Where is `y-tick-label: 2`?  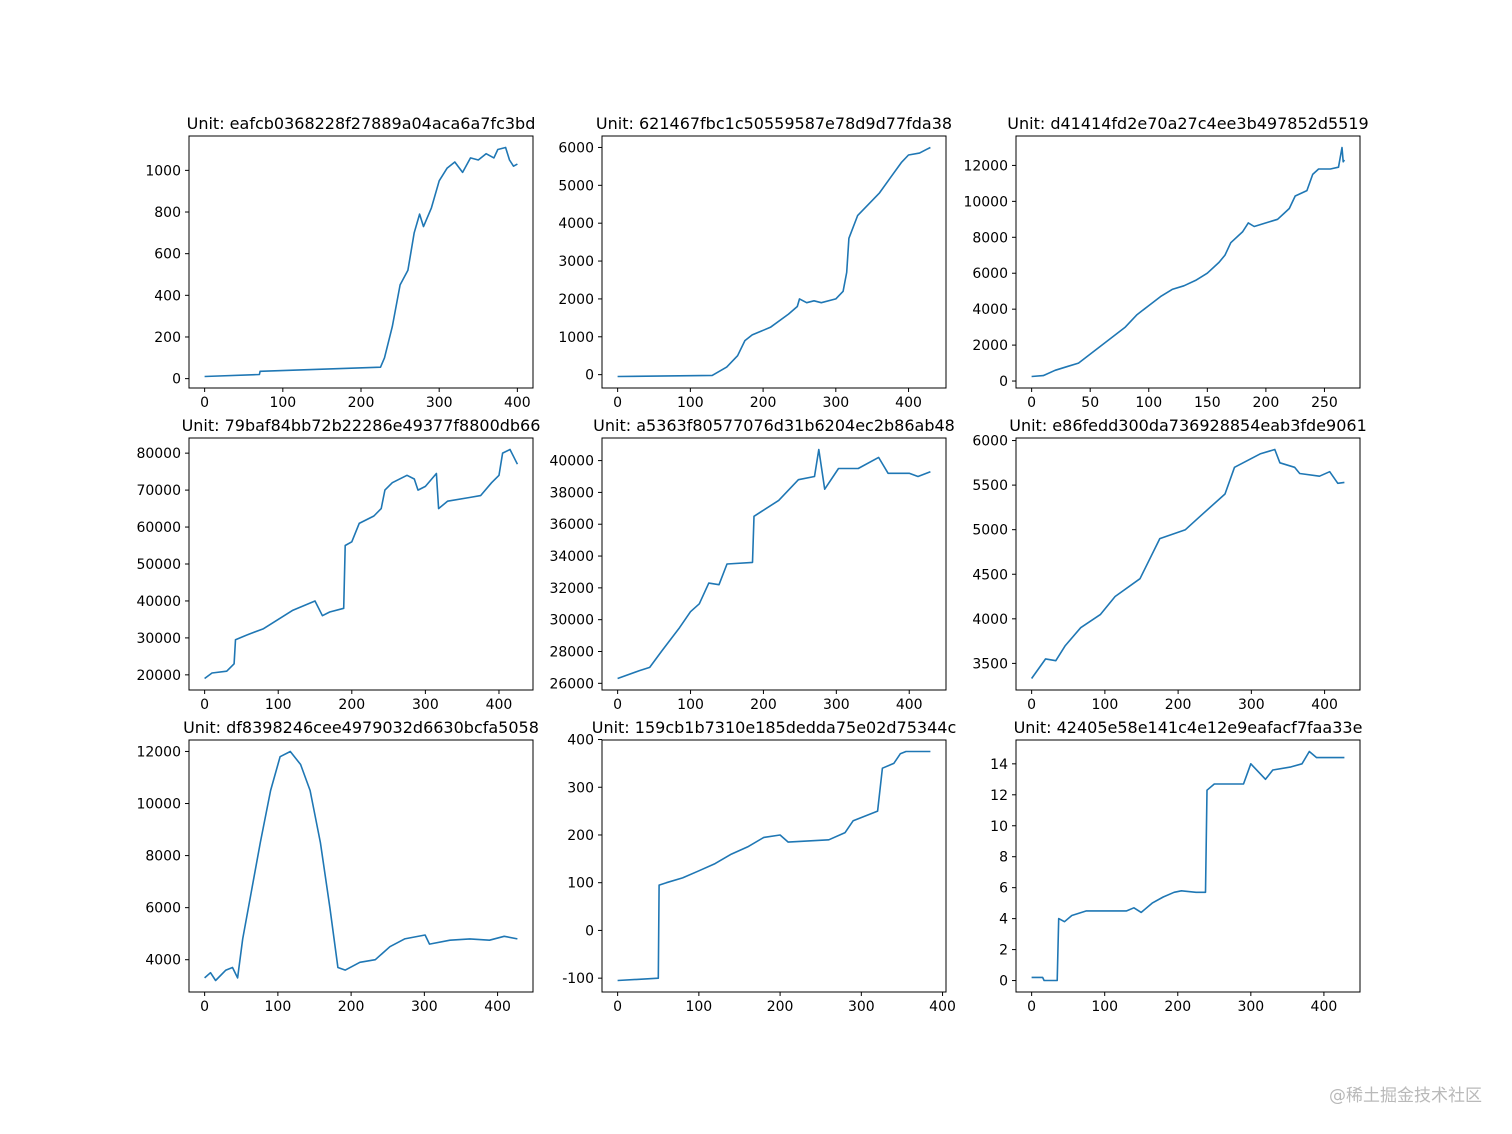 y-tick-label: 2 is located at coordinates (1003, 951).